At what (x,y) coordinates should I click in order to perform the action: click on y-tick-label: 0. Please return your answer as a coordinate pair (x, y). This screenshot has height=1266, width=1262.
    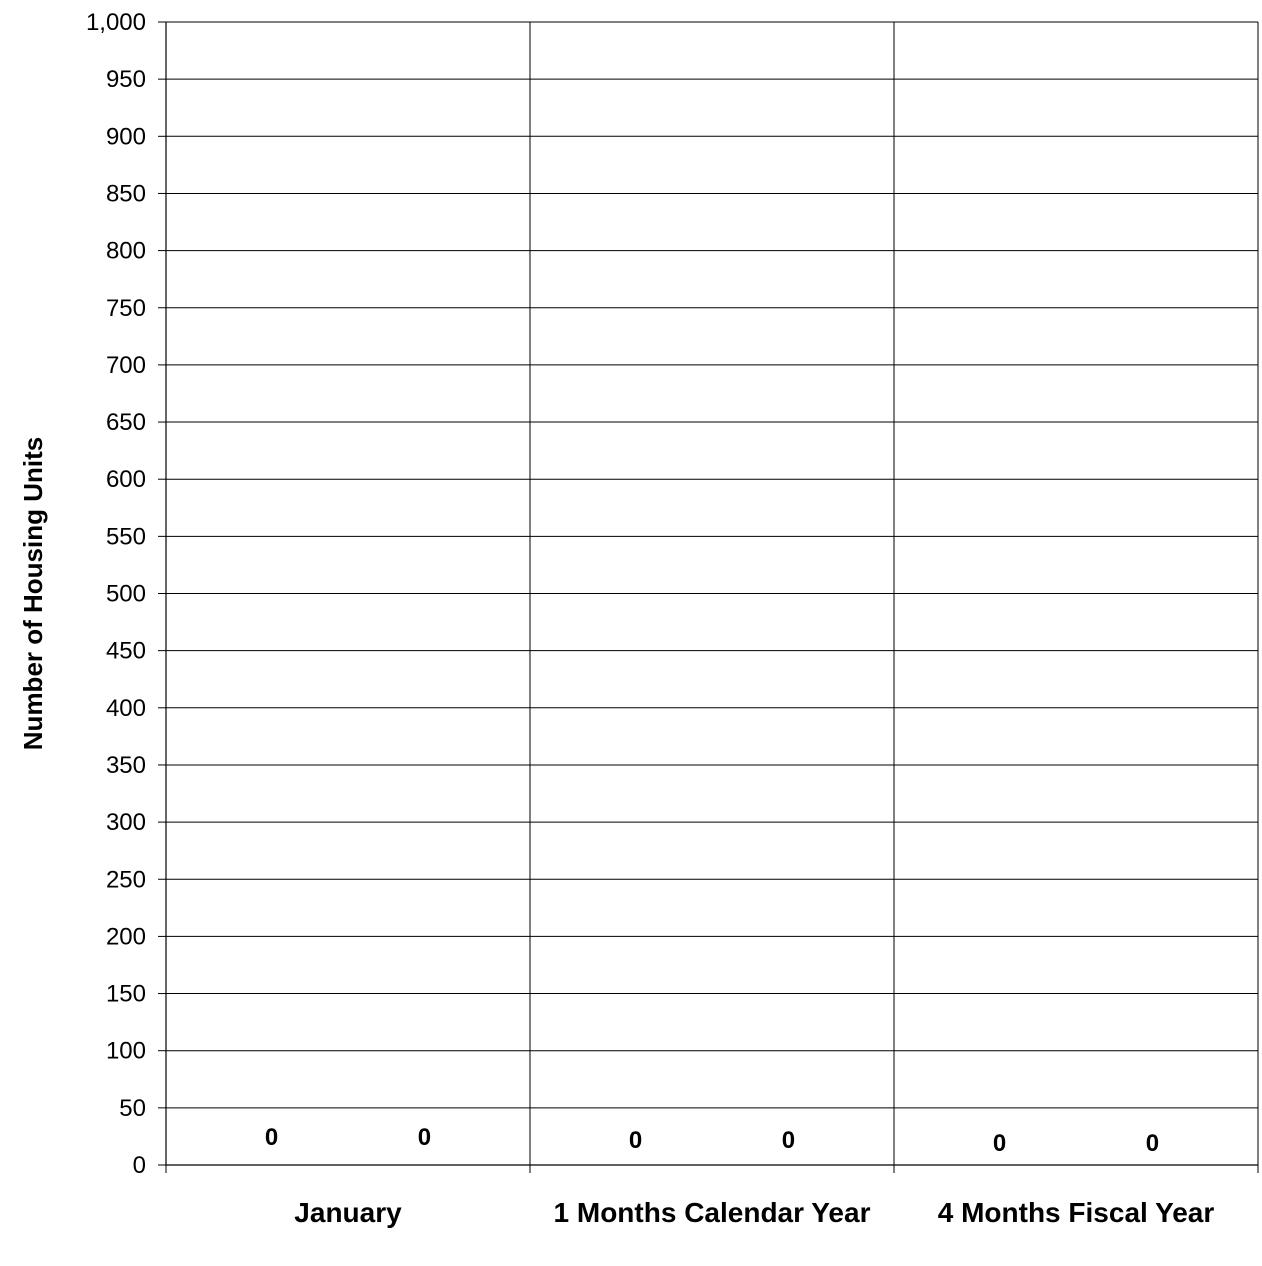
    Looking at the image, I should click on (139, 1165).